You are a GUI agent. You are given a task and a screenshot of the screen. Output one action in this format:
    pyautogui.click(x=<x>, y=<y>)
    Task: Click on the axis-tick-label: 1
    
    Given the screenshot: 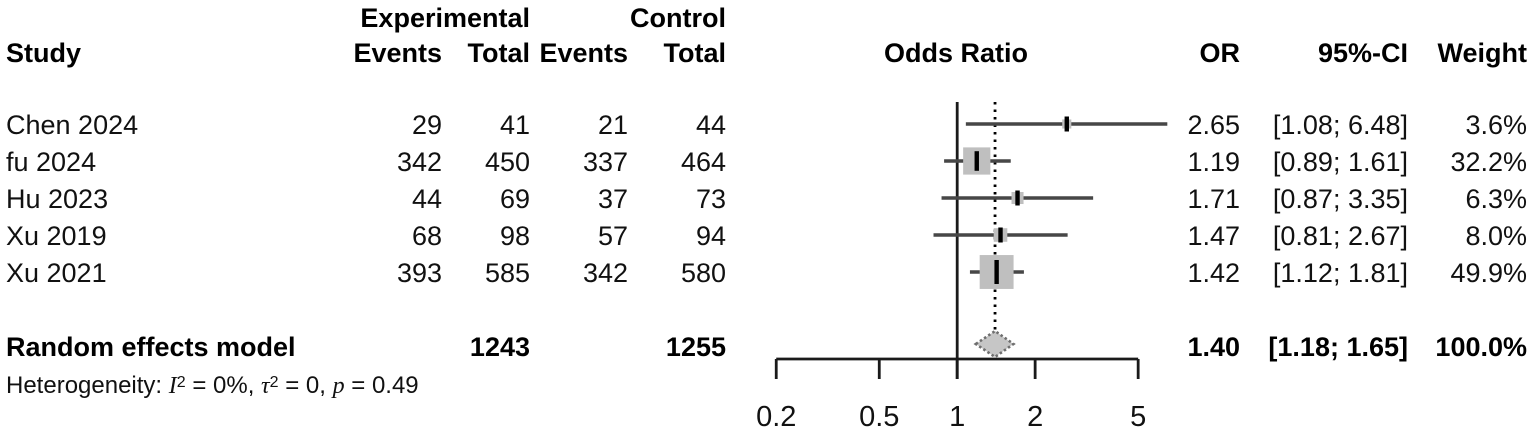 What is the action you would take?
    pyautogui.click(x=957, y=417)
    